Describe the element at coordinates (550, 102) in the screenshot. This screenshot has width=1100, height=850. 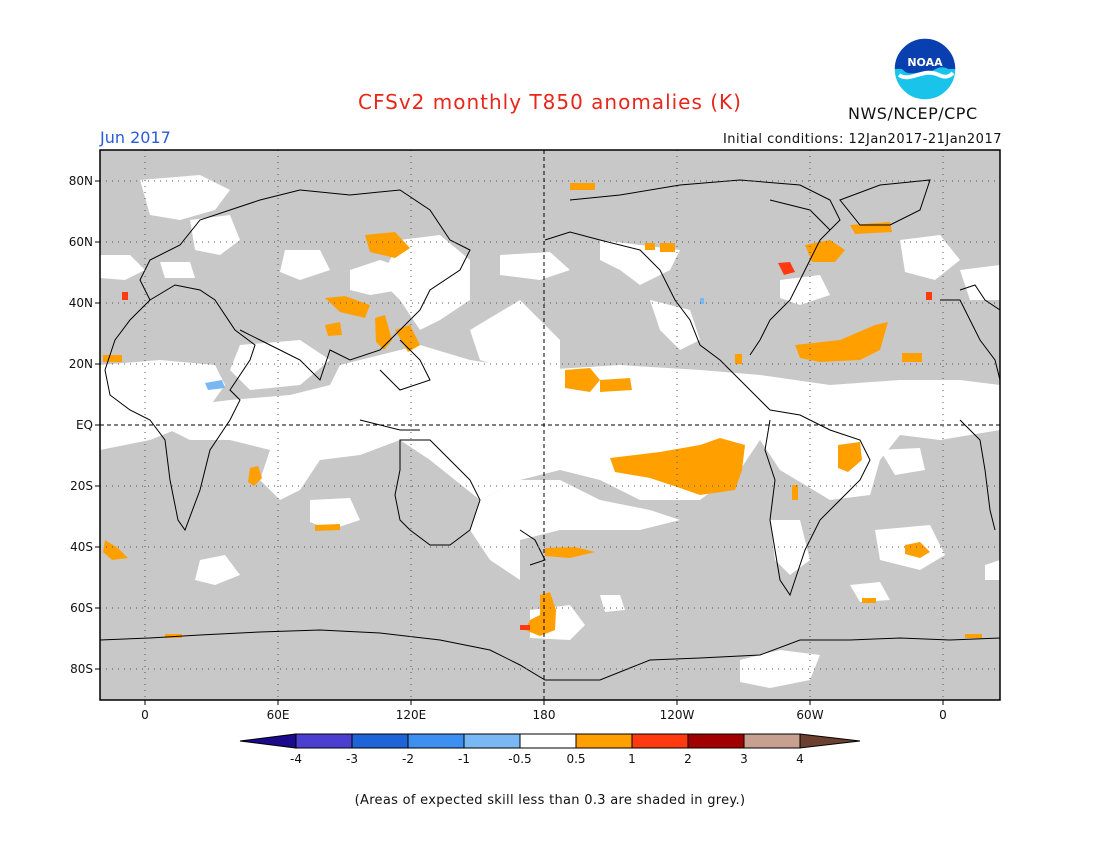
I see `chart-title: CFSv2 monthly T850 anomalies (K)` at that location.